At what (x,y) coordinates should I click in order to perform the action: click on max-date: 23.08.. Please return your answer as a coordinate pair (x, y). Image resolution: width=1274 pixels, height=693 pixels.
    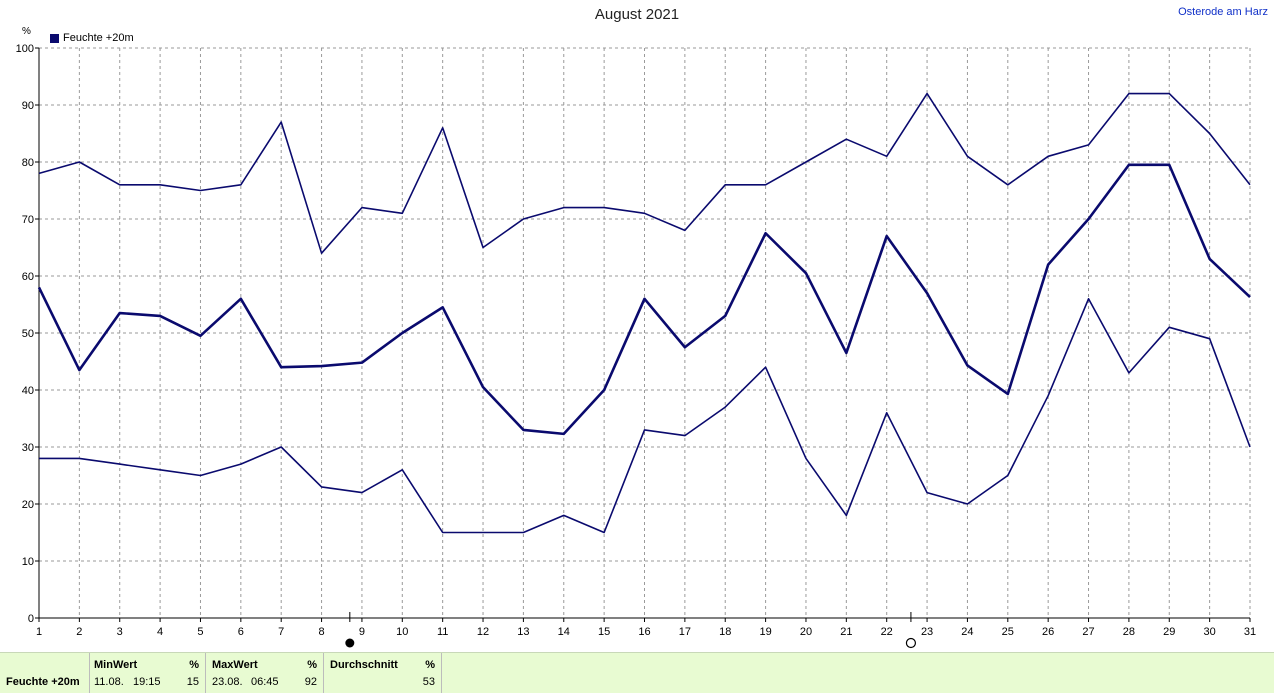
    Looking at the image, I should click on (227, 682).